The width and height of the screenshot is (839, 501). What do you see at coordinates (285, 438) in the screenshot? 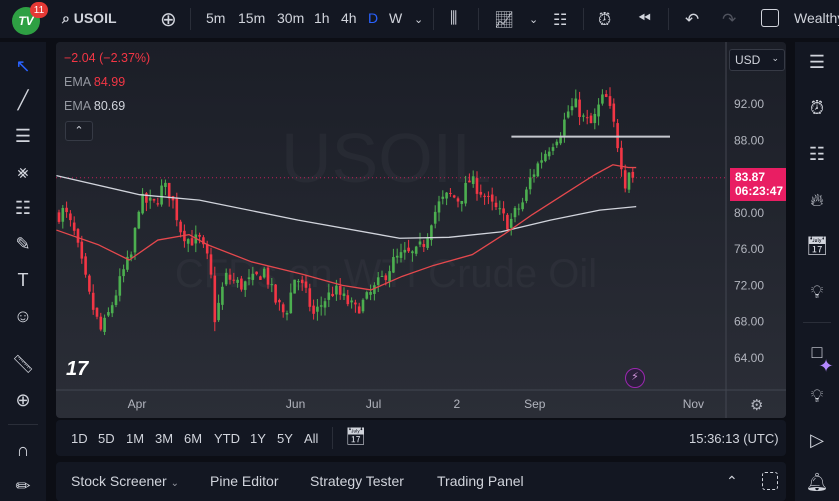
I see `range-5y: 5Y` at bounding box center [285, 438].